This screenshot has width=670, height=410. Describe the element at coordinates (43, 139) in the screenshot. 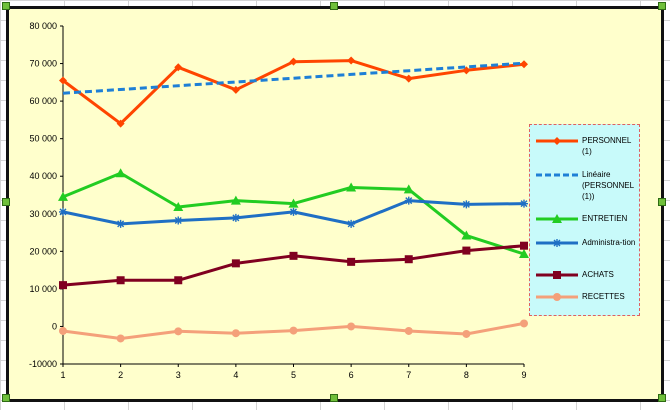

I see `y-tick-label: 50 000` at that location.